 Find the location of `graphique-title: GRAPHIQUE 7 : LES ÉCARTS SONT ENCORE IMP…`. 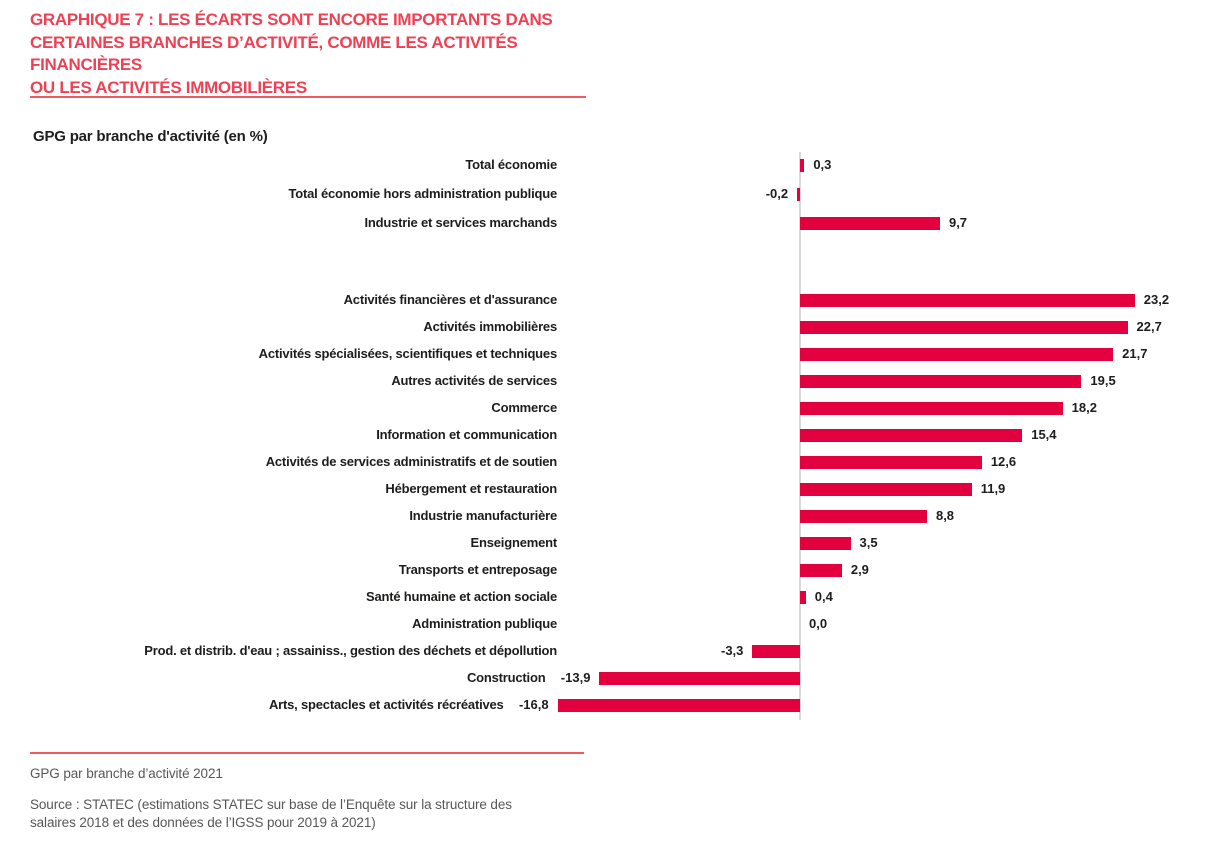

graphique-title: GRAPHIQUE 7 : LES ÉCARTS SONT ENCORE IMP… is located at coordinates (330, 54).